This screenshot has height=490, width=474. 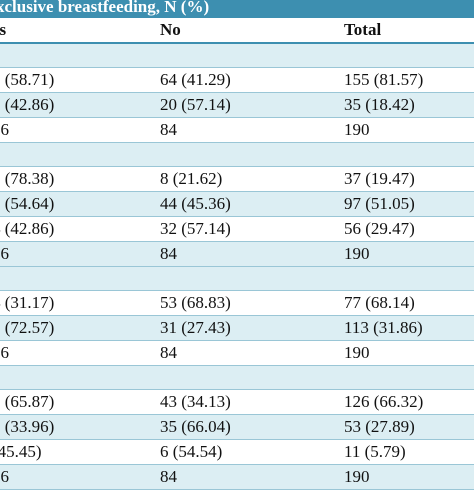 What do you see at coordinates (27, 178) in the screenshot?
I see `cell-yes: 9 (78.38)` at bounding box center [27, 178].